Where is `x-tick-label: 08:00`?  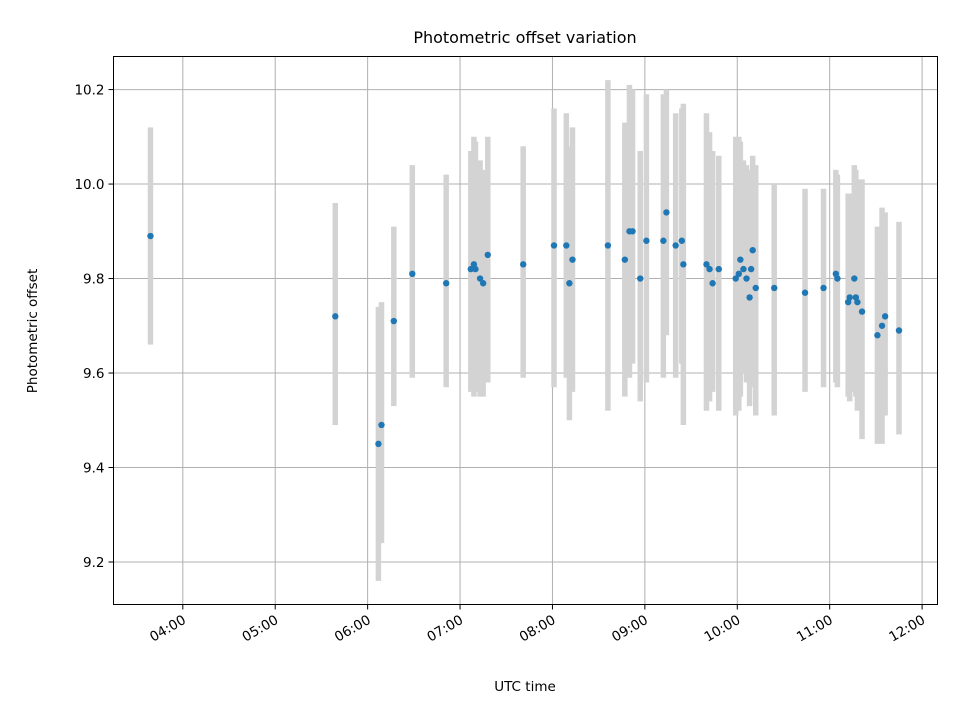 x-tick-label: 08:00 is located at coordinates (538, 628).